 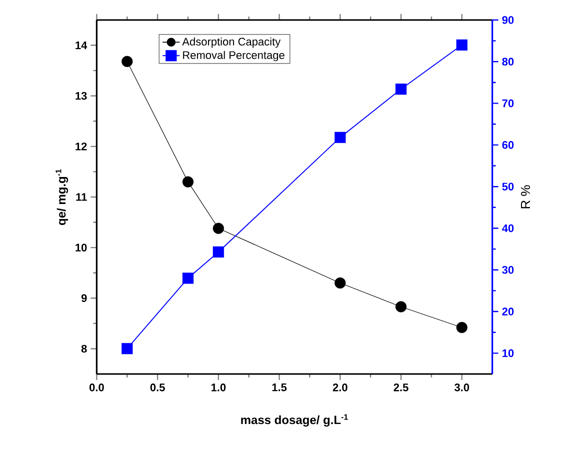 What do you see at coordinates (82, 46) in the screenshot?
I see `y-tick-label: 14` at bounding box center [82, 46].